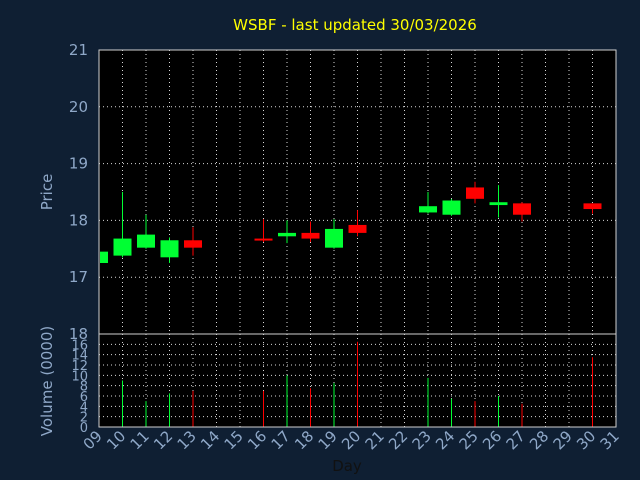  What do you see at coordinates (257, 440) in the screenshot?
I see `x-tick-label: 16` at bounding box center [257, 440].